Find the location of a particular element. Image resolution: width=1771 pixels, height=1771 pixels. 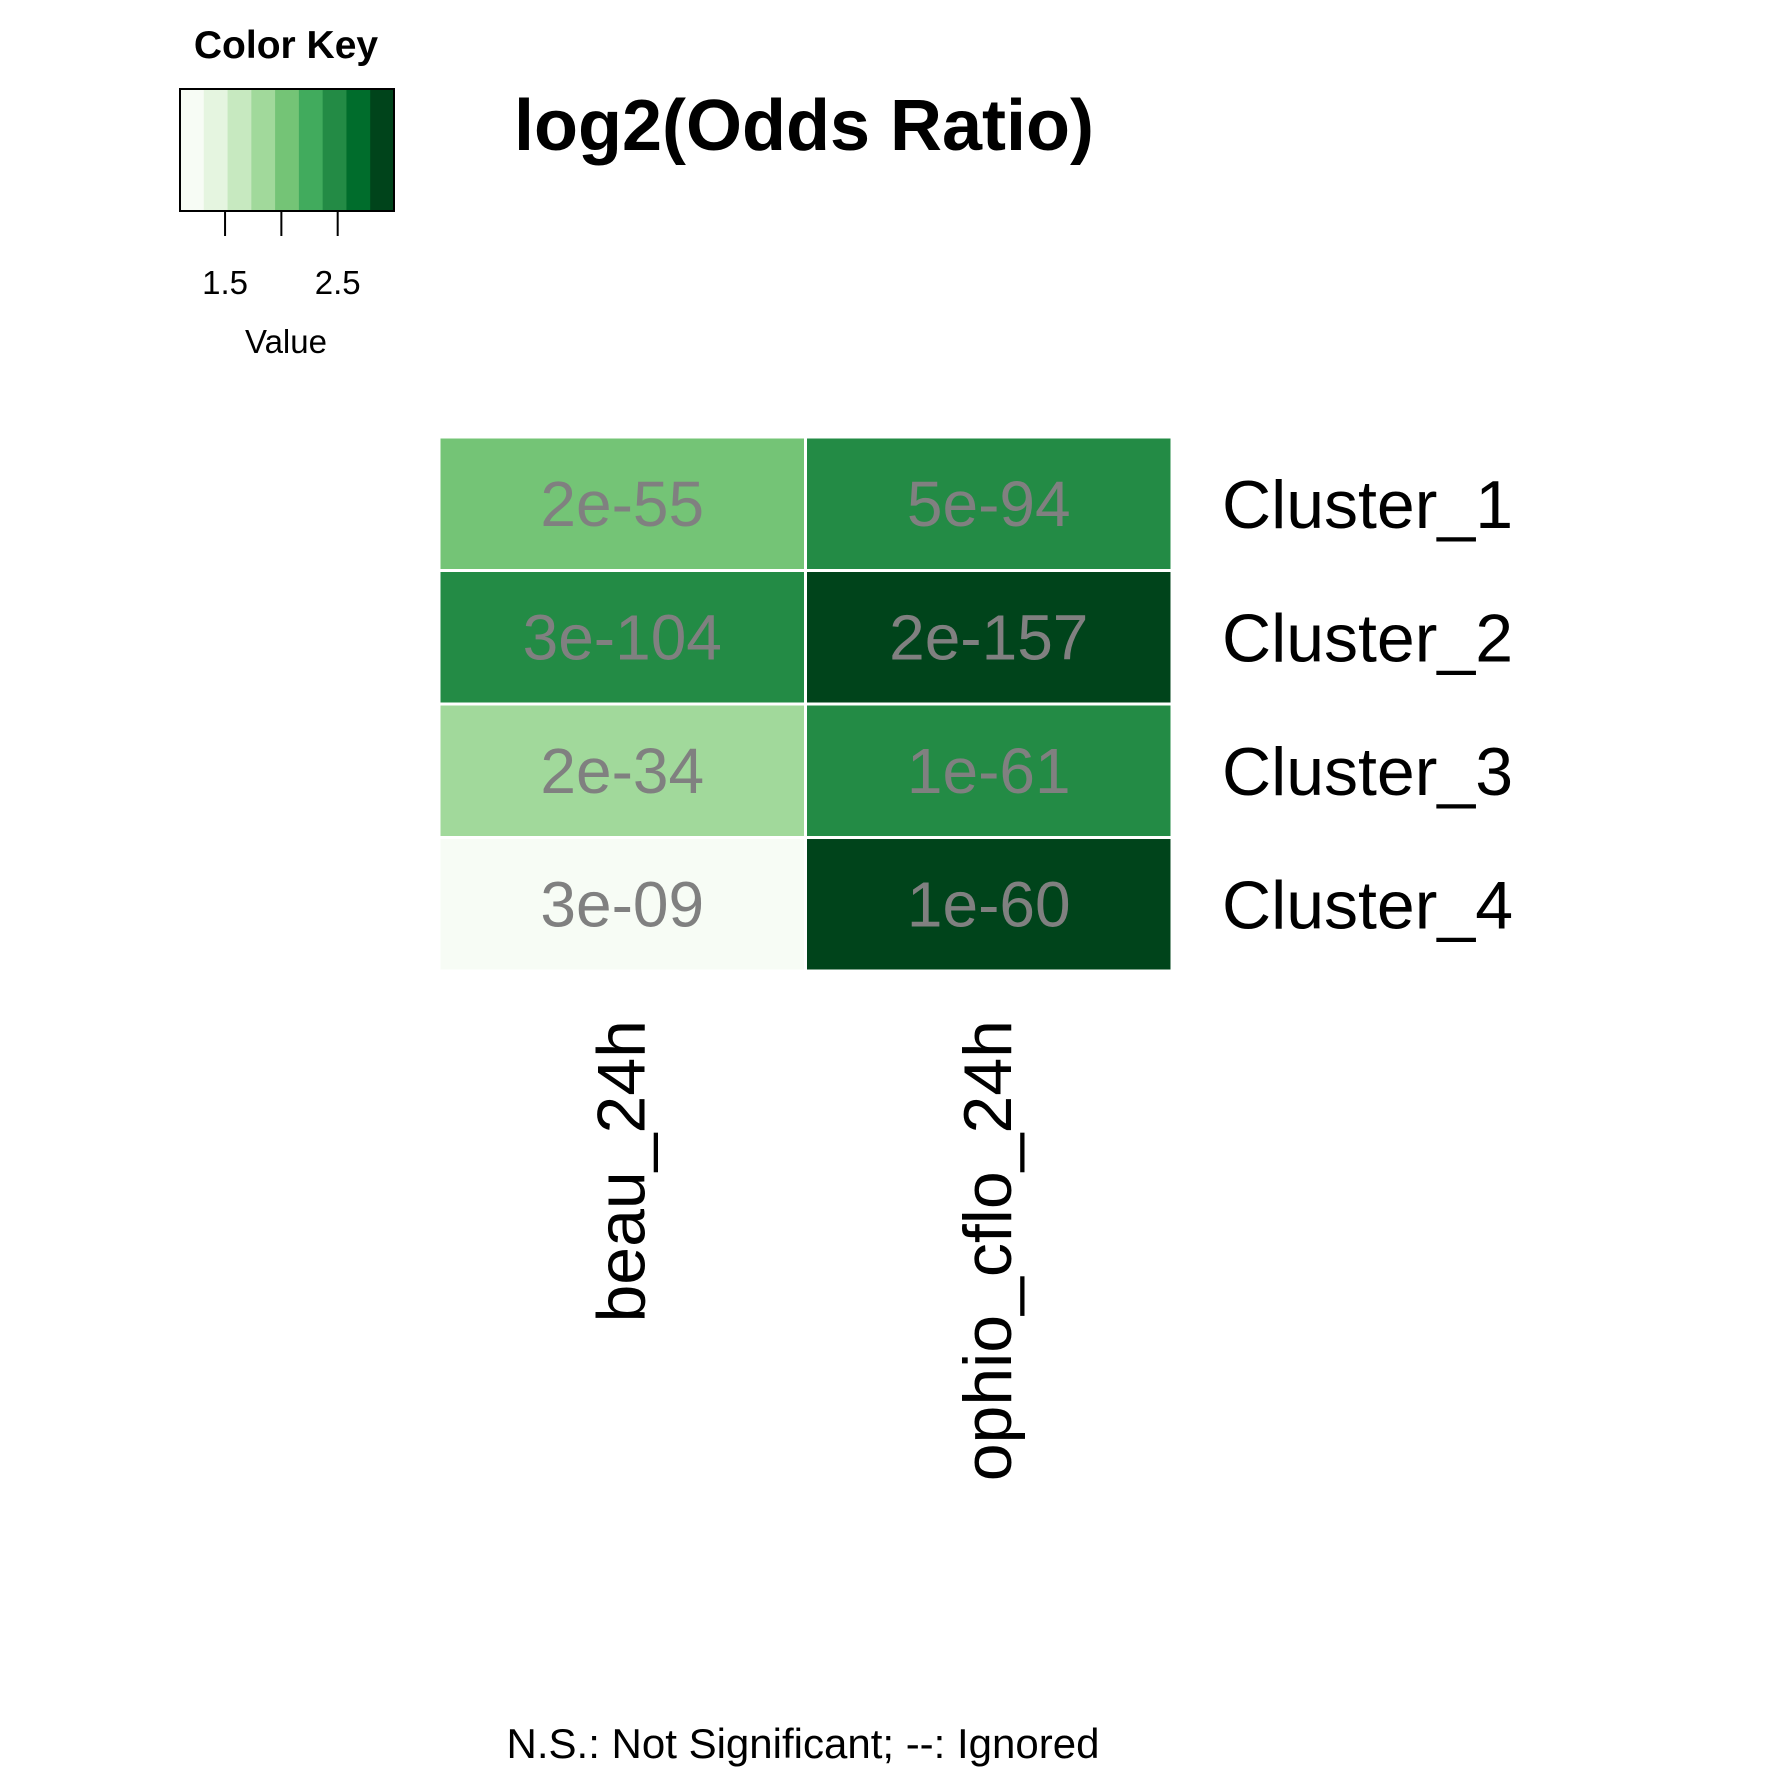

color-key-tick-label: 1.5 is located at coordinates (225, 282).